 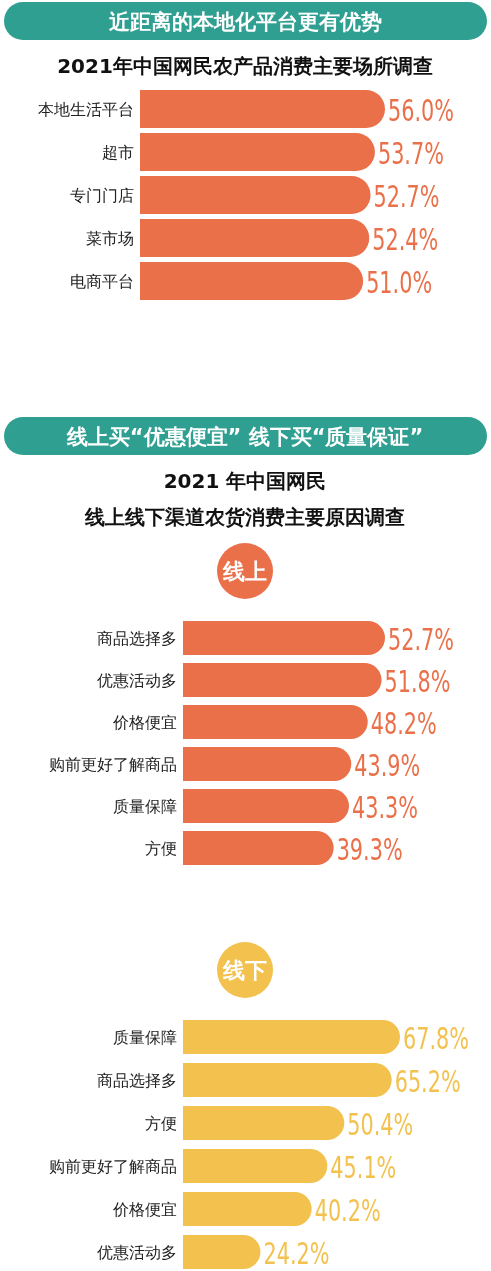 What do you see at coordinates (86, 109) in the screenshot?
I see `y-tick-label: 本地生活平台` at bounding box center [86, 109].